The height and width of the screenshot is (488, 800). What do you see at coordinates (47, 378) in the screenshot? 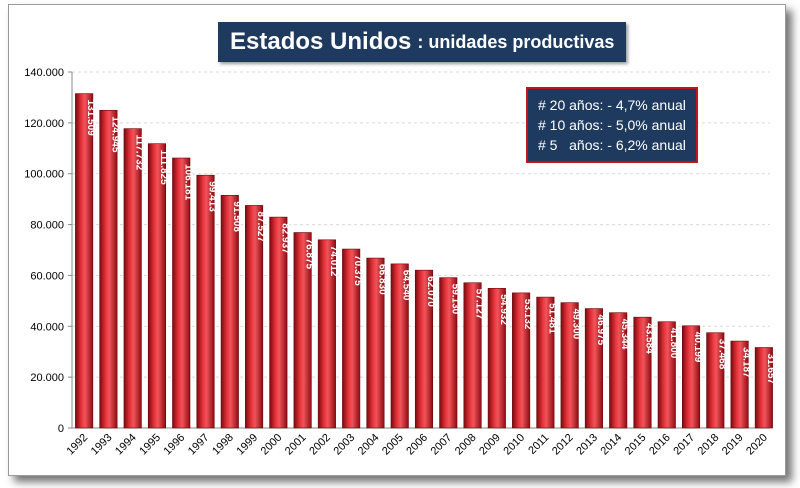
I see `y-tick-label: 20.000` at bounding box center [47, 378].